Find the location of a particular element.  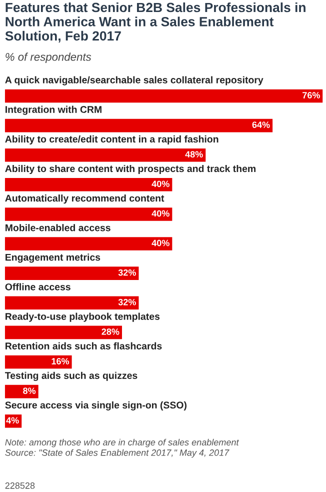

data-label: 16% is located at coordinates (61, 361).